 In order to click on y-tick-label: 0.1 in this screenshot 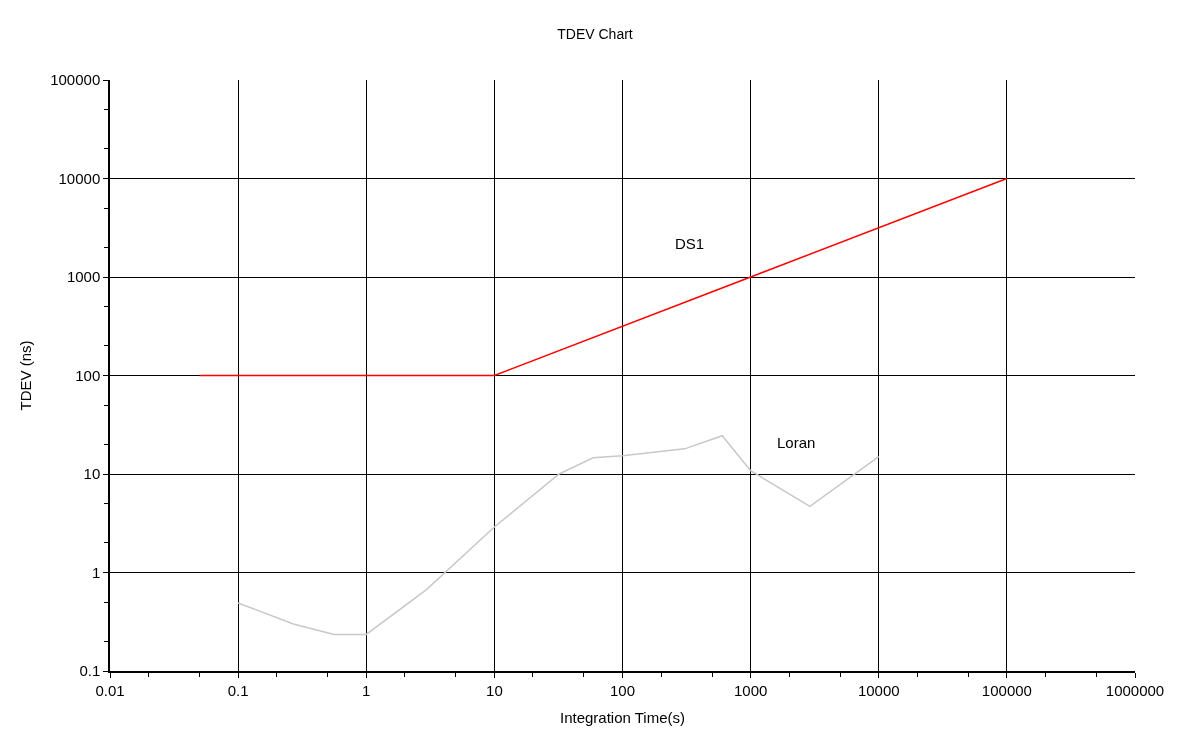, I will do `click(90, 671)`.